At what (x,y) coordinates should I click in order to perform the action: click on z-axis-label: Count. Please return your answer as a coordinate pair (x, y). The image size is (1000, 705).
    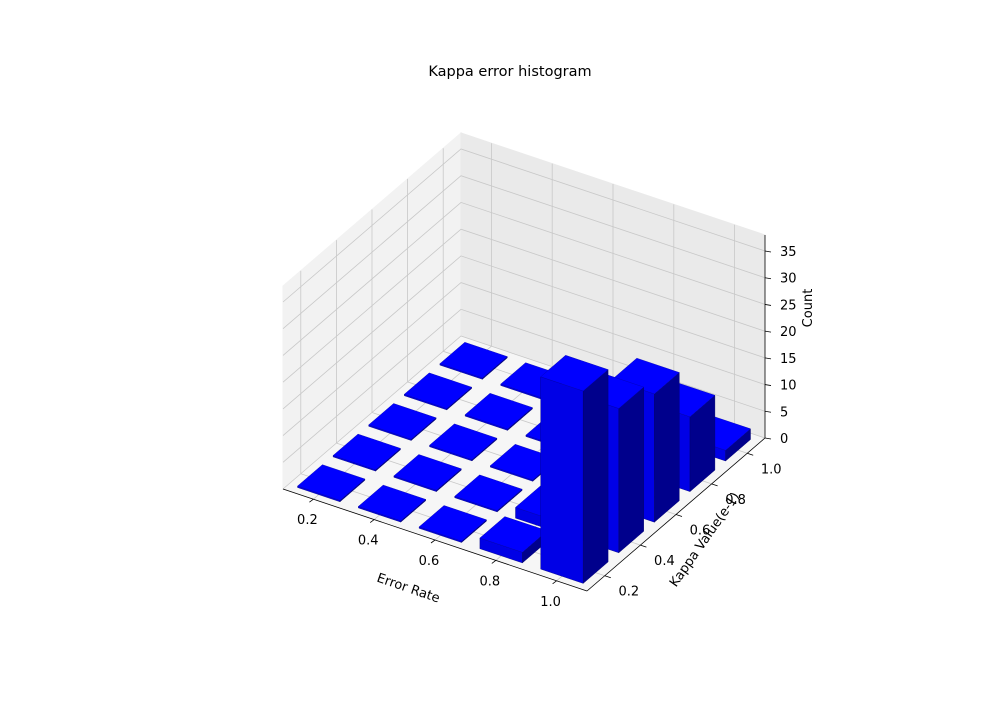
    Looking at the image, I should click on (808, 308).